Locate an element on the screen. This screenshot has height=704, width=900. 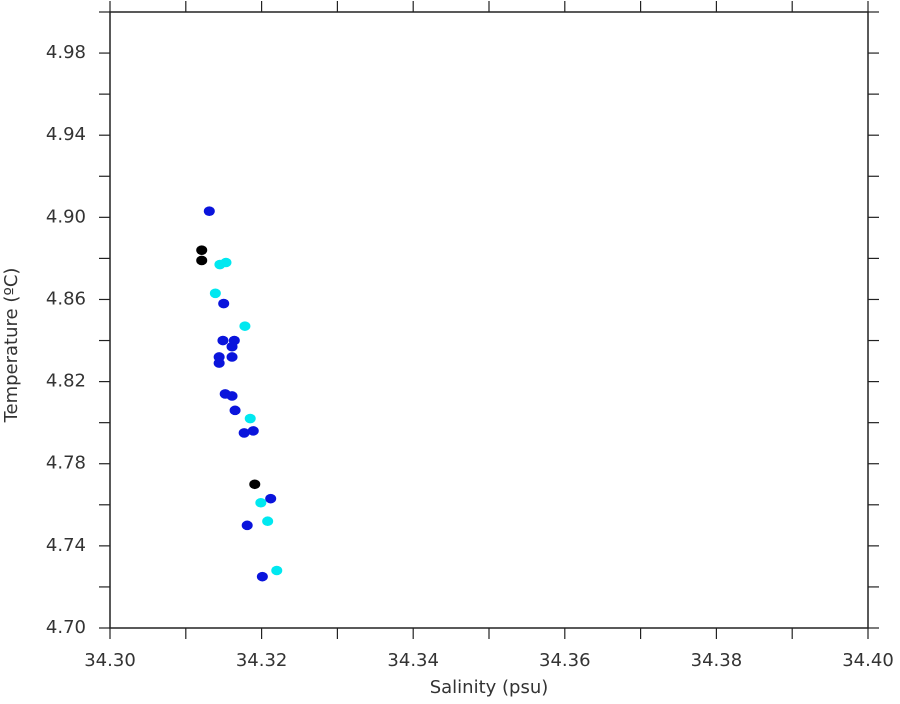
x-tick-label: 34.36 is located at coordinates (565, 660).